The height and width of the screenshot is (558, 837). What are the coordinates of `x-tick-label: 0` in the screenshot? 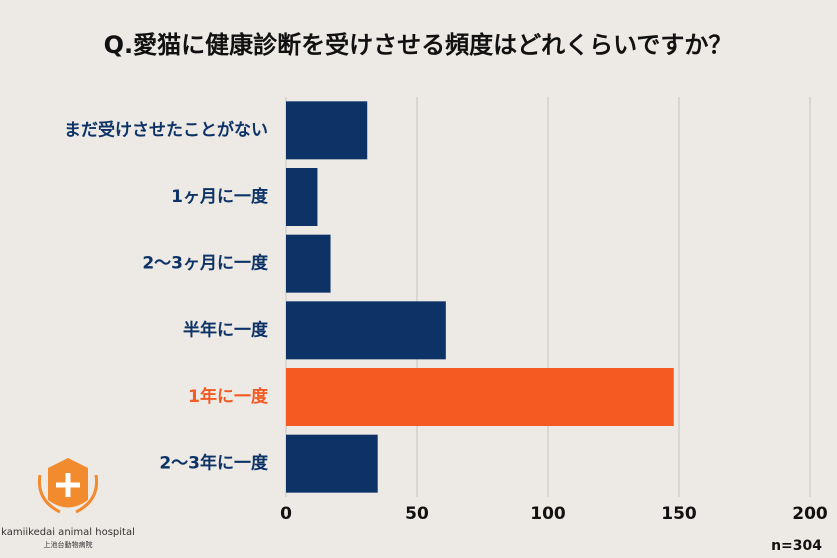 It's located at (286, 514).